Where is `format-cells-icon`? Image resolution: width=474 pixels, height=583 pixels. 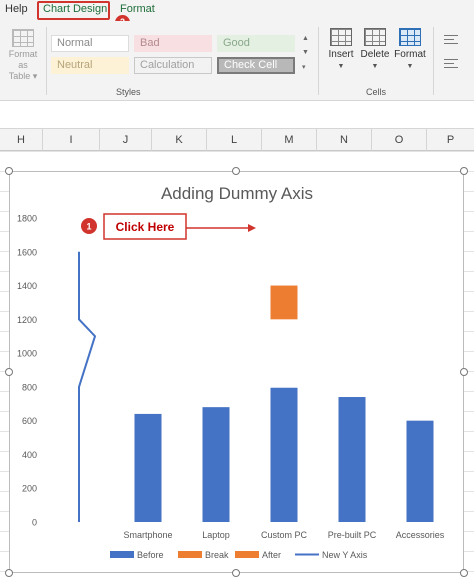
format-cells-icon is located at coordinates (410, 37).